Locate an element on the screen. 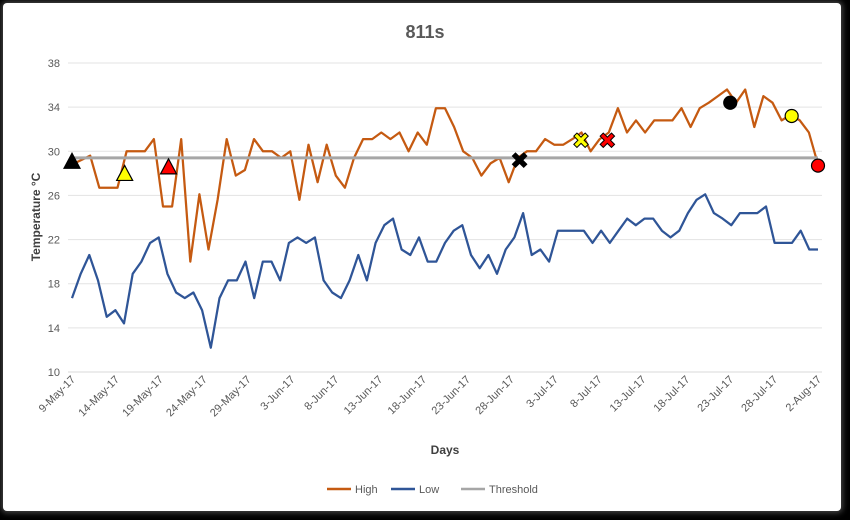  legend: High Low Threshold is located at coordinates (432, 490).